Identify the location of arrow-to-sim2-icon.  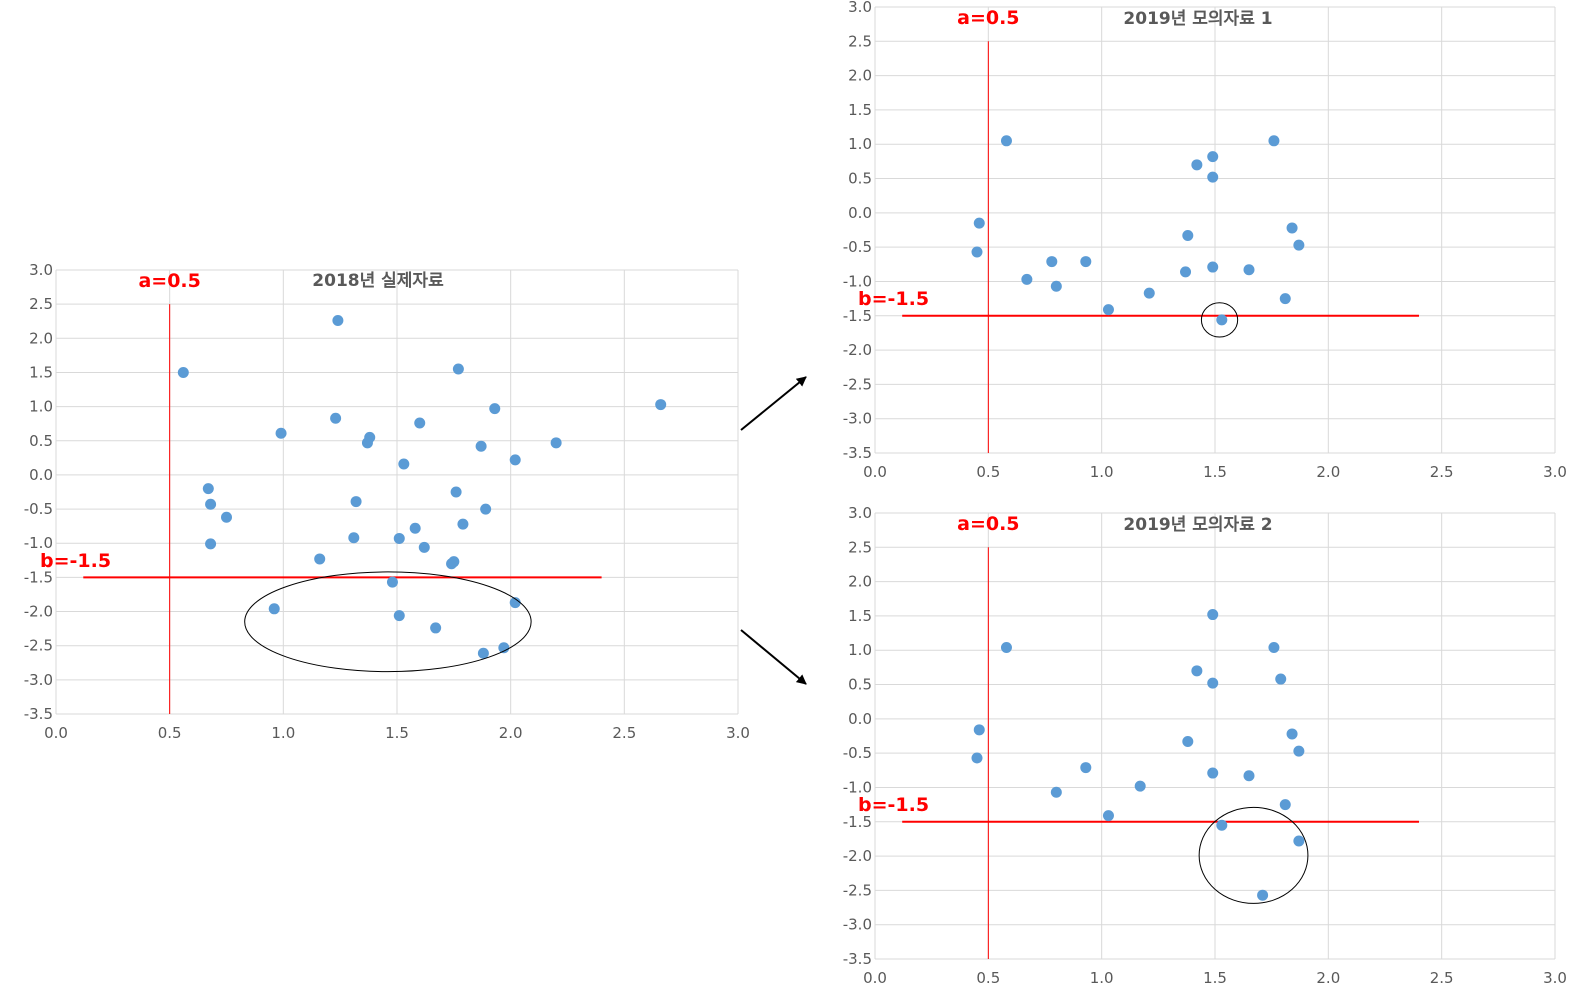
(773, 657).